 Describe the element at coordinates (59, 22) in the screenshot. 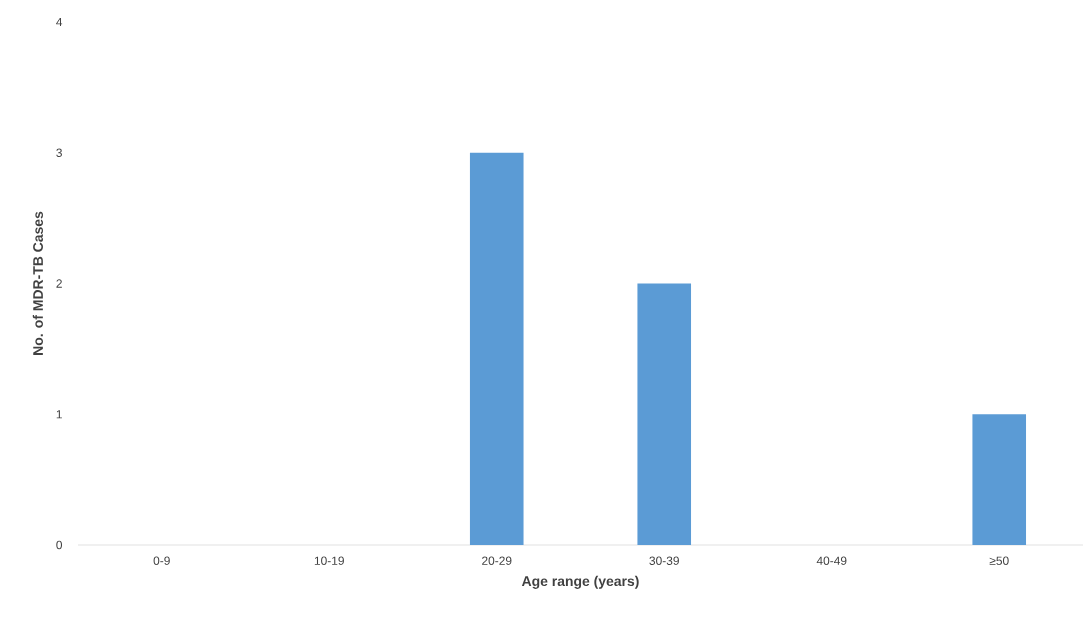

I see `y-tick-label: 4` at that location.